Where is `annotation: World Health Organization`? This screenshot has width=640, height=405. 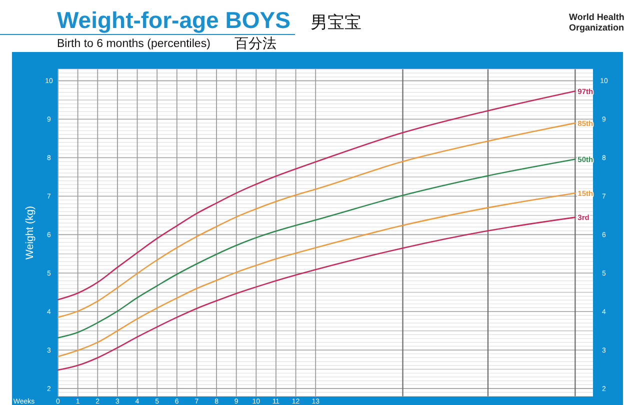
annotation: World Health Organization is located at coordinates (596, 22).